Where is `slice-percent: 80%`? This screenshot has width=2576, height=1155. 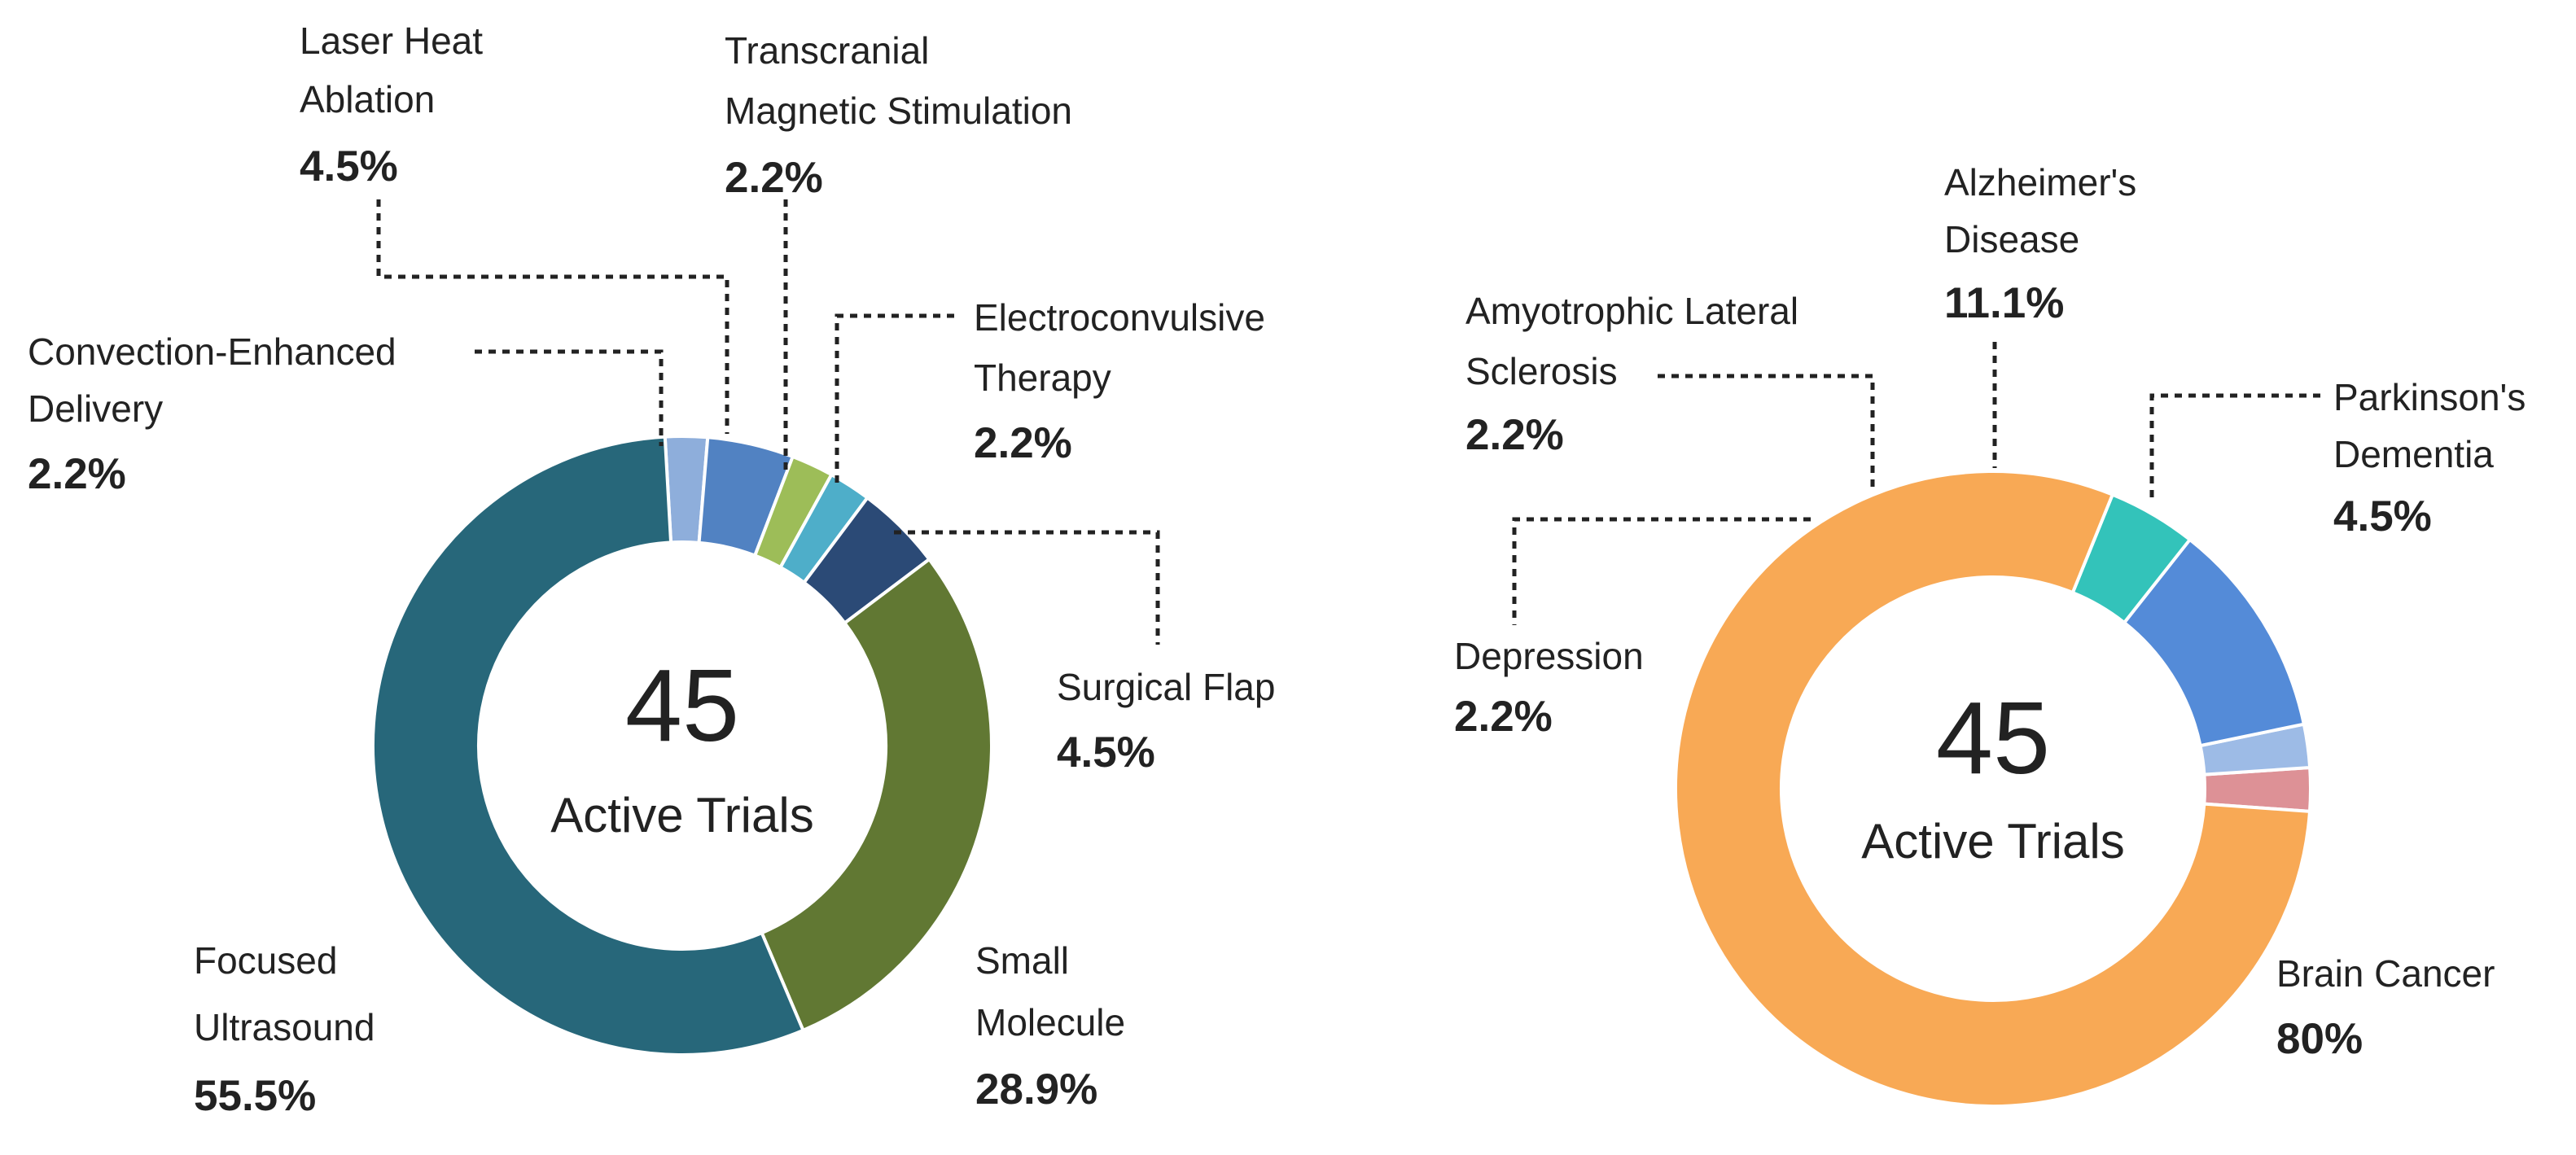 slice-percent: 80% is located at coordinates (2319, 1039).